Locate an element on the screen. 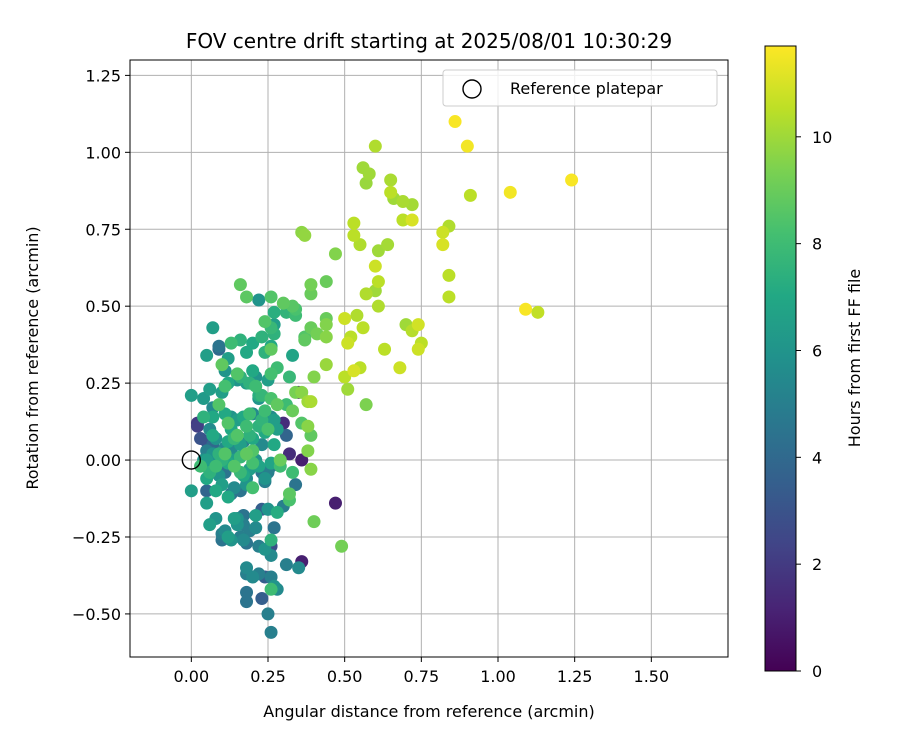 The height and width of the screenshot is (750, 900). y-tick-label: 0.00 is located at coordinates (103, 460).